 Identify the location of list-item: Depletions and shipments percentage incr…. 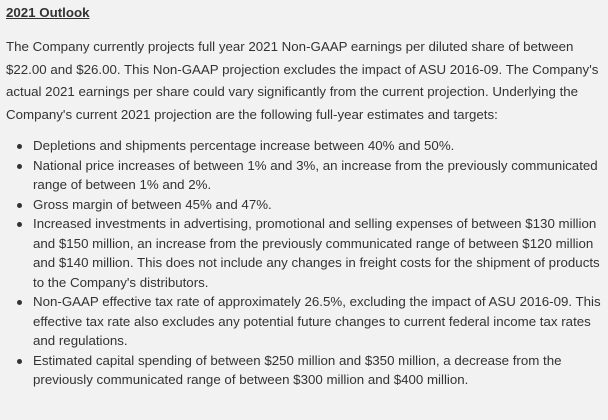
(304, 146).